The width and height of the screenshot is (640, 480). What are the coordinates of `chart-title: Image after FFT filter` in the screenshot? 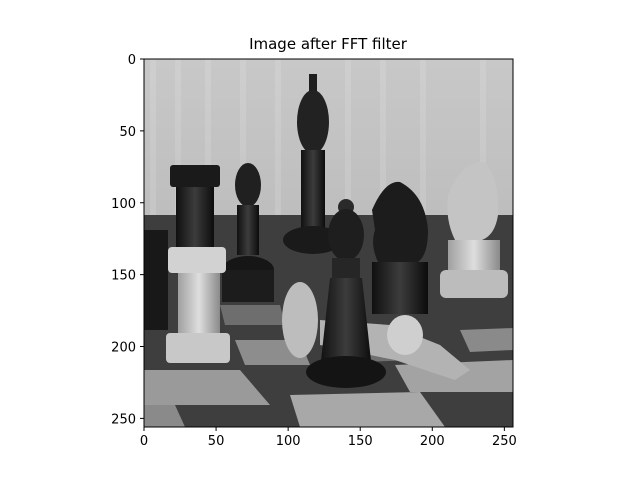 It's located at (328, 44).